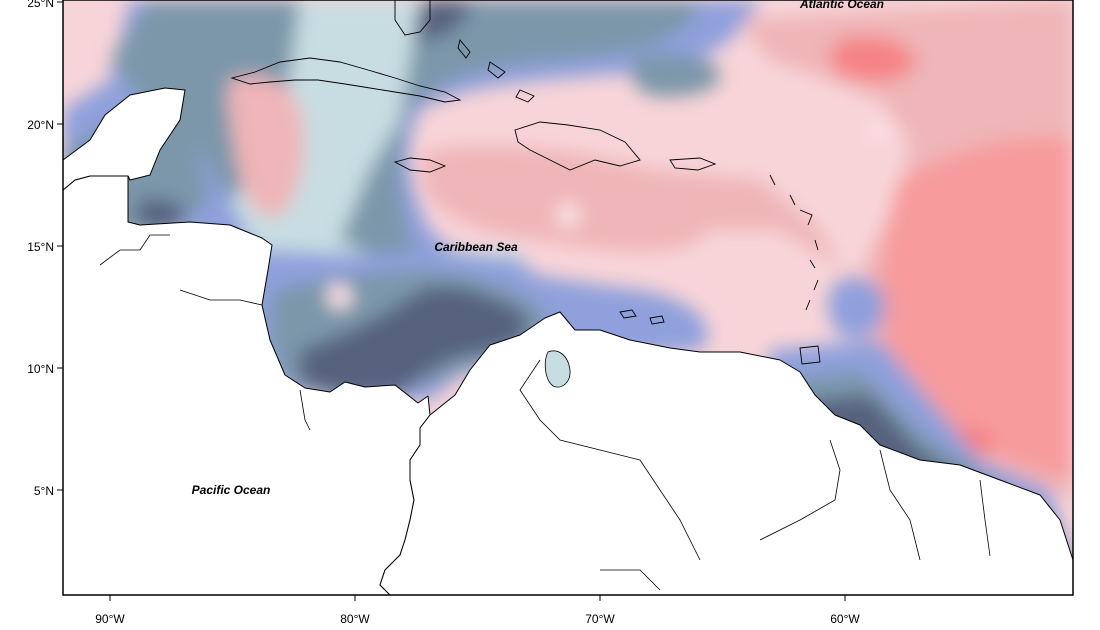 The height and width of the screenshot is (630, 1100). What do you see at coordinates (577, 146) in the screenshot?
I see `island-hispaniola` at bounding box center [577, 146].